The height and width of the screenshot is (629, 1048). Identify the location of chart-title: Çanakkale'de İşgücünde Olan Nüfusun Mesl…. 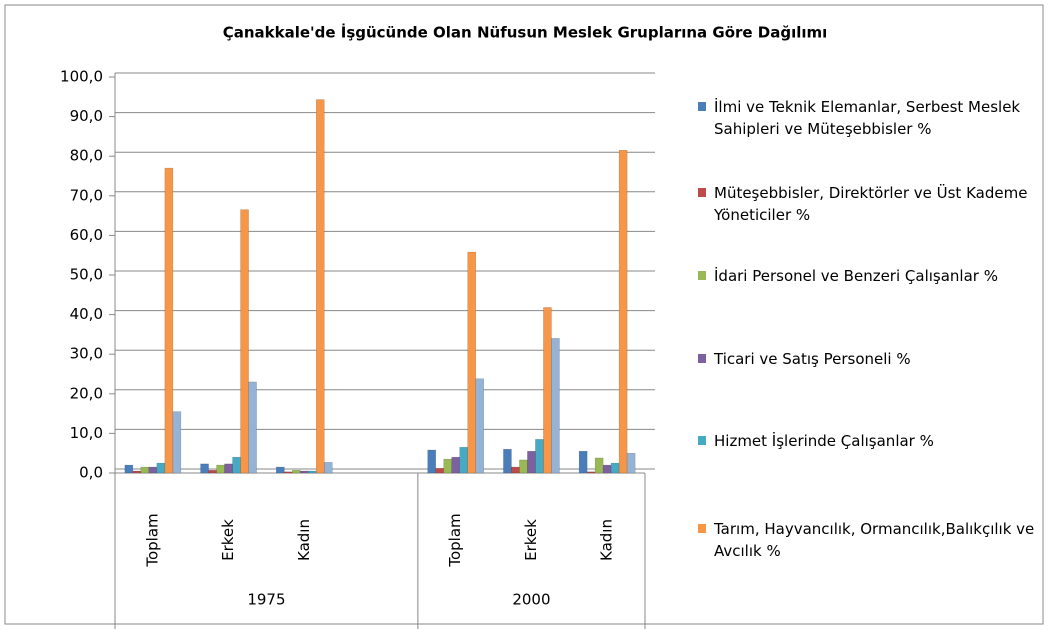
(525, 32).